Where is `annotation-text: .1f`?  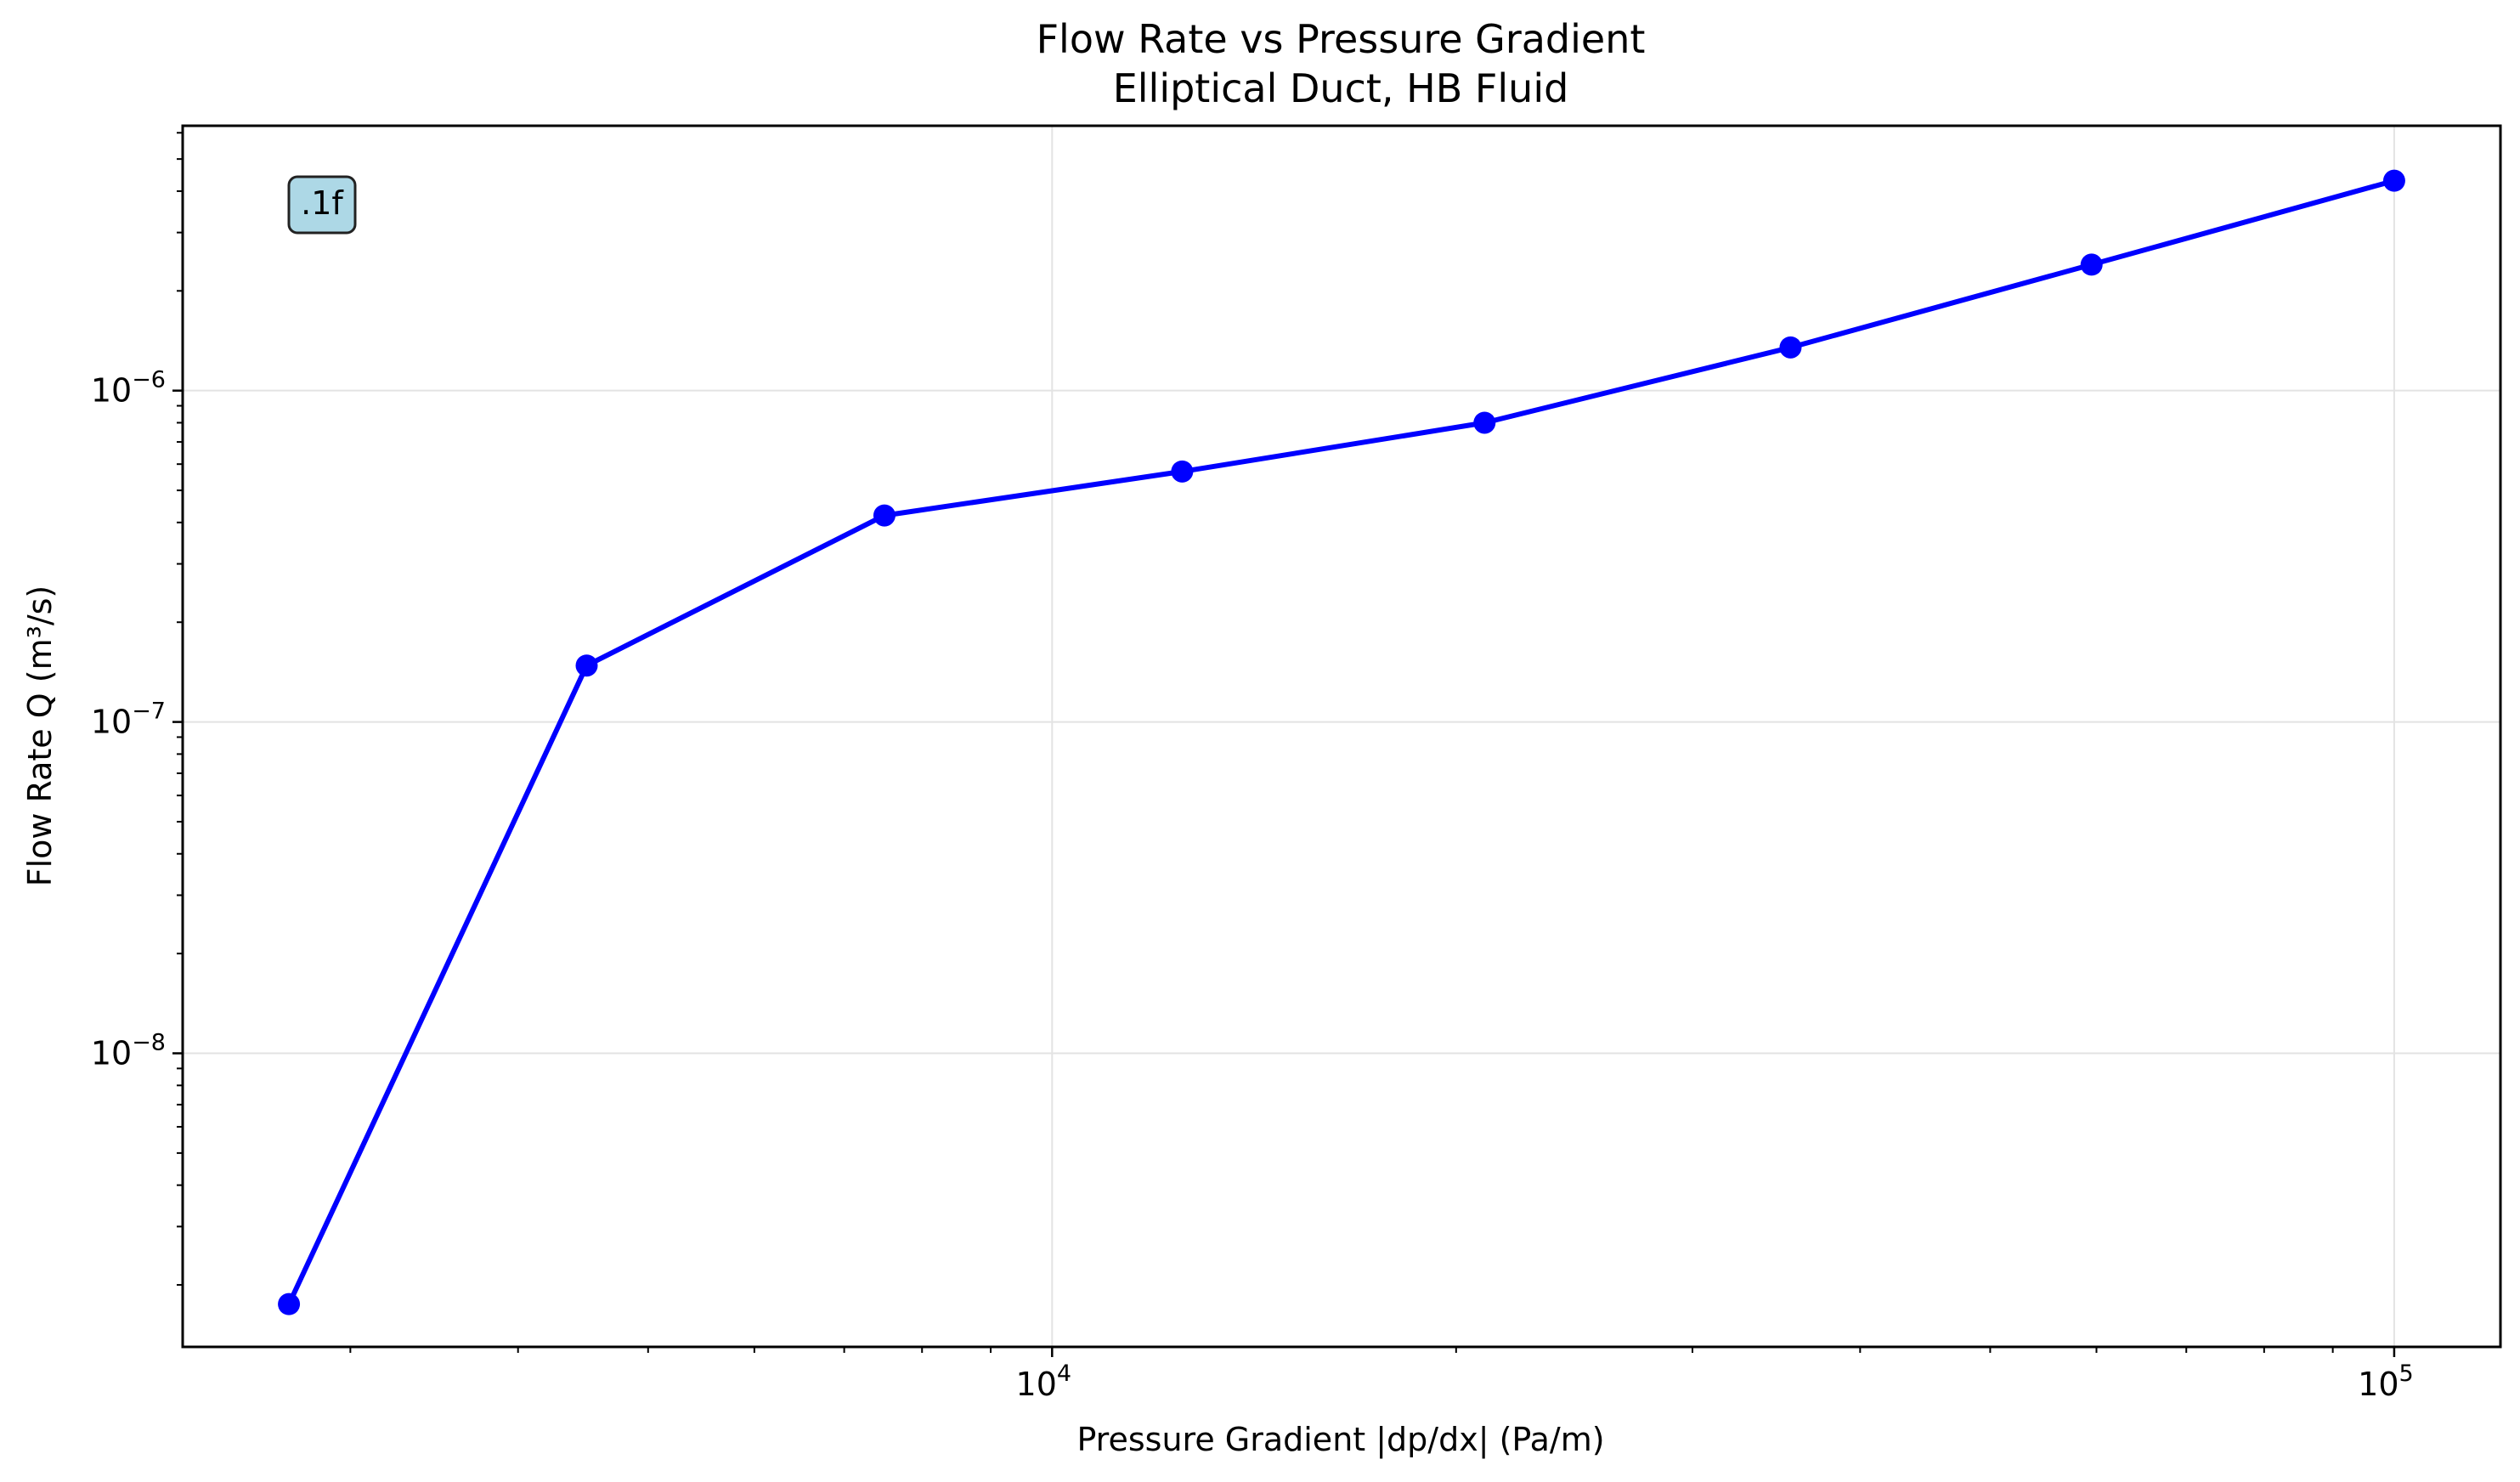 annotation-text: .1f is located at coordinates (322, 203).